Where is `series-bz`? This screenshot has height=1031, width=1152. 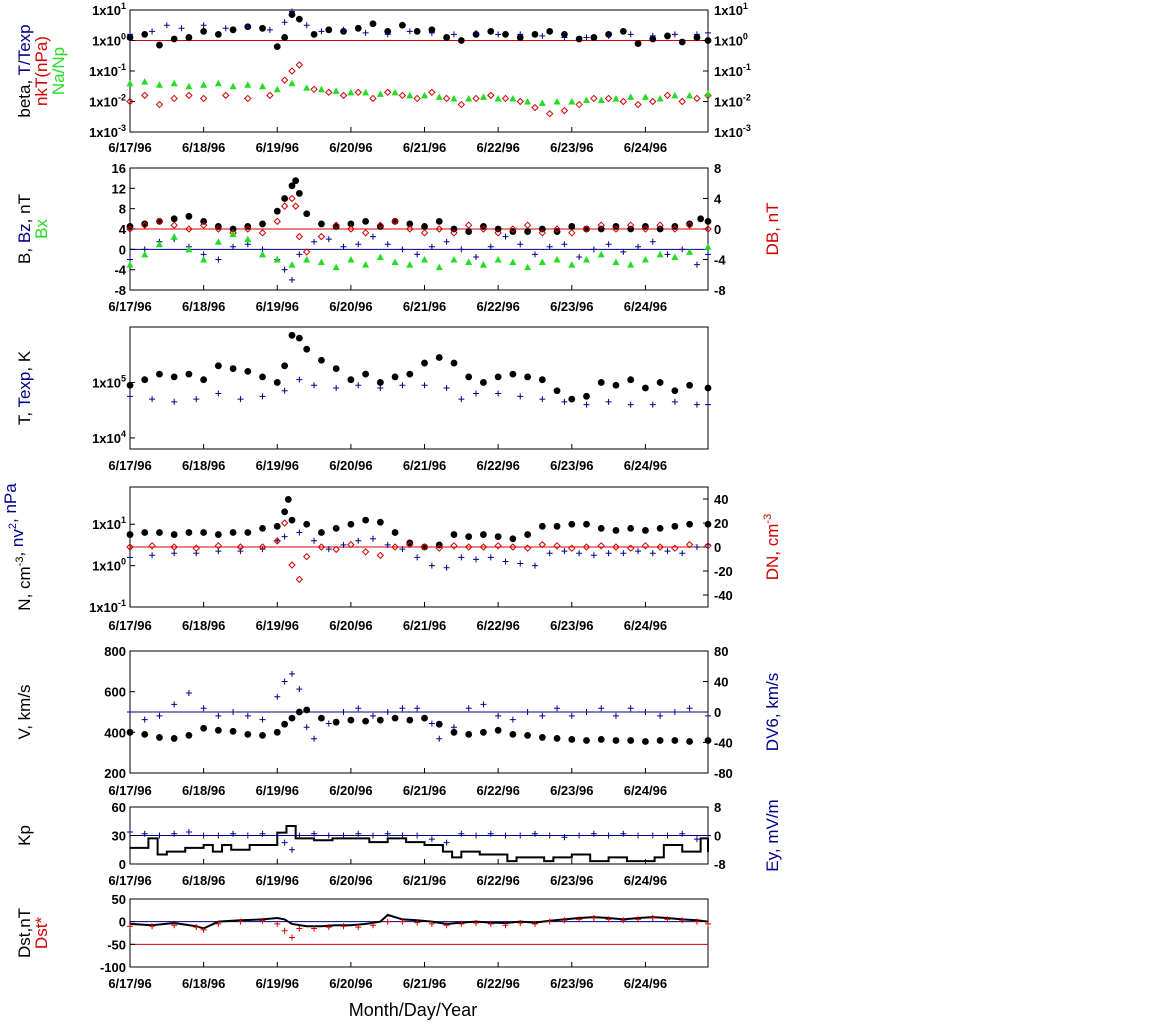 series-bz is located at coordinates (419, 258).